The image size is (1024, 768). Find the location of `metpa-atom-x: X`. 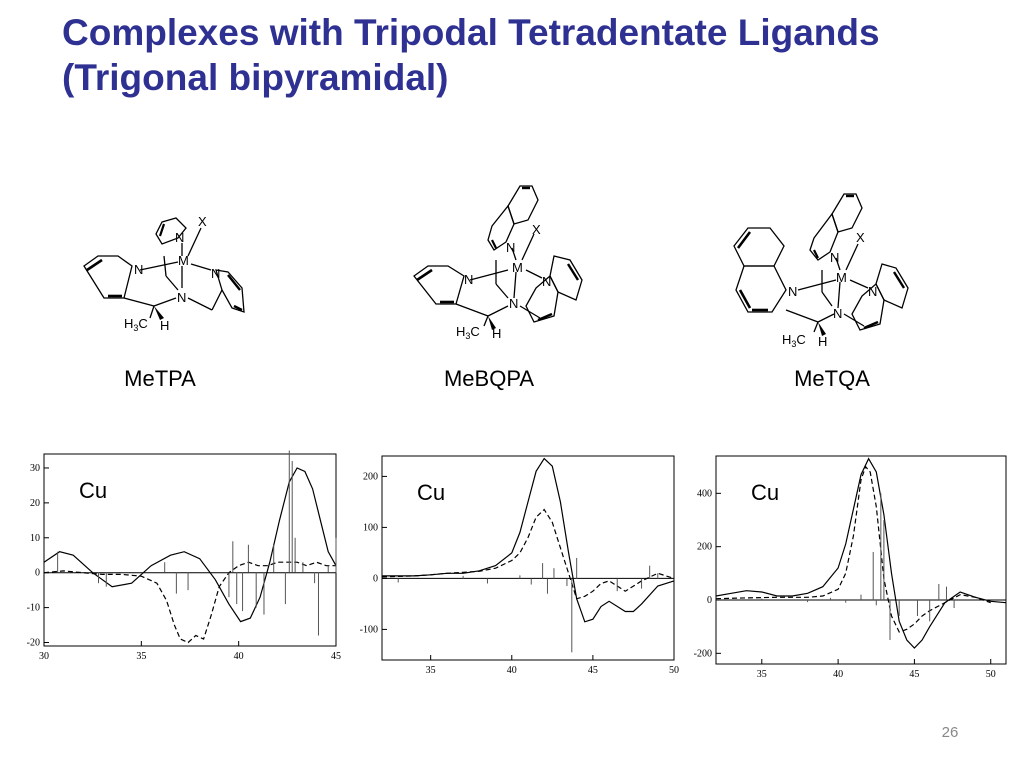

metpa-atom-x: X is located at coordinates (202, 221).